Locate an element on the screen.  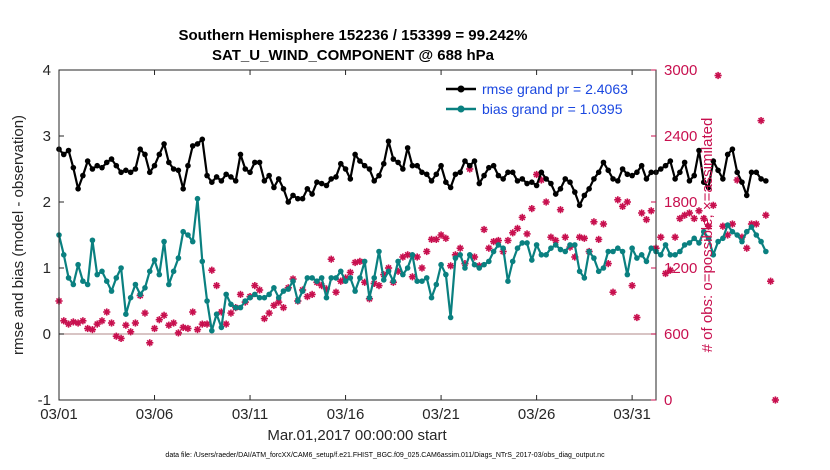
y-right-tick-label: 3000 is located at coordinates (680, 70).